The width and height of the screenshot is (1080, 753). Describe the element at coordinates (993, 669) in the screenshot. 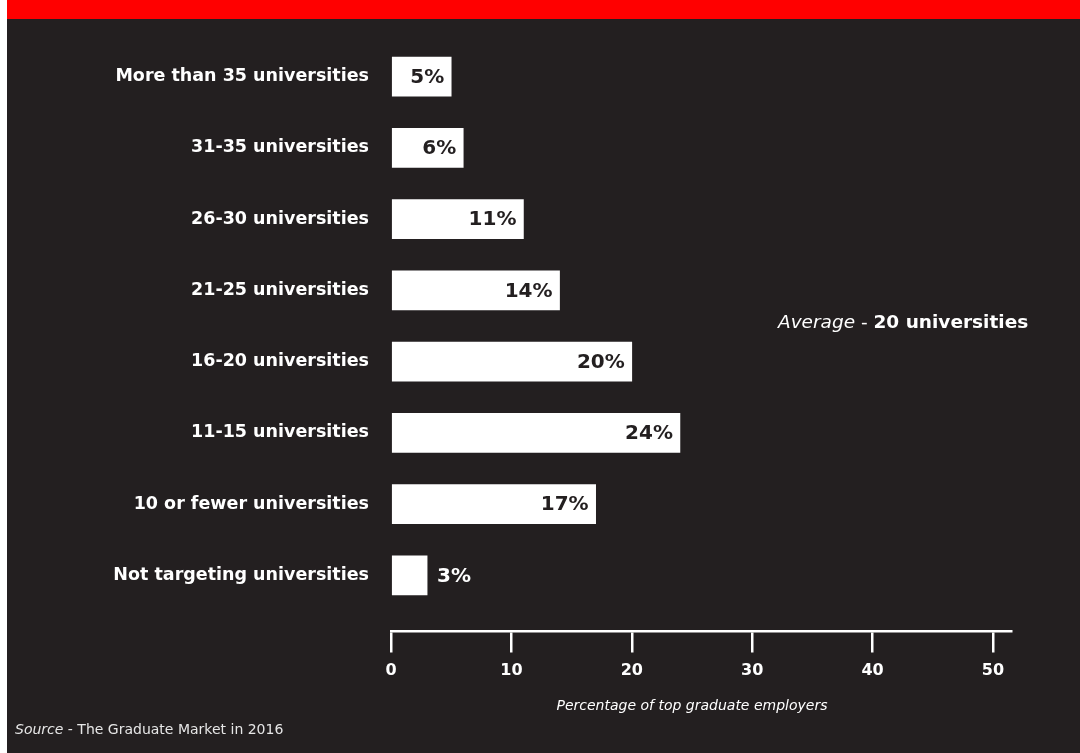

I see `x-tick-label: 50` at that location.